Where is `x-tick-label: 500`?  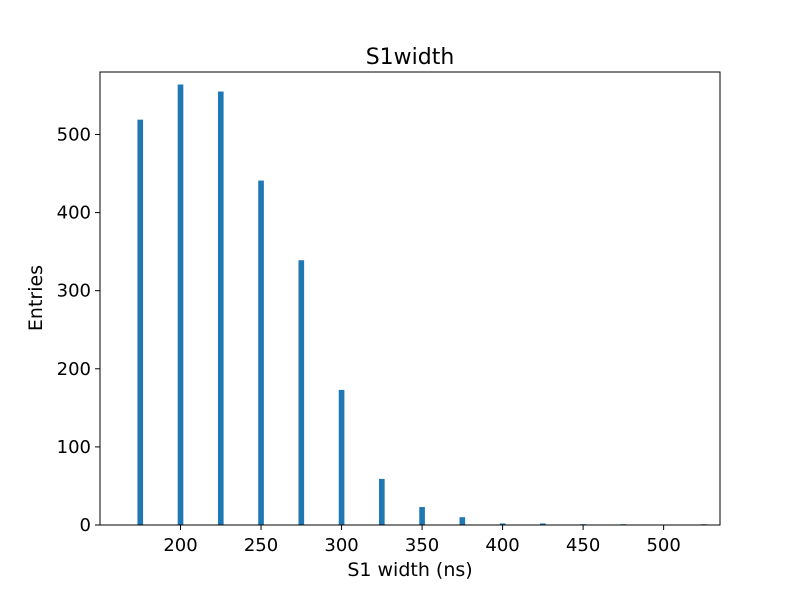 x-tick-label: 500 is located at coordinates (663, 545).